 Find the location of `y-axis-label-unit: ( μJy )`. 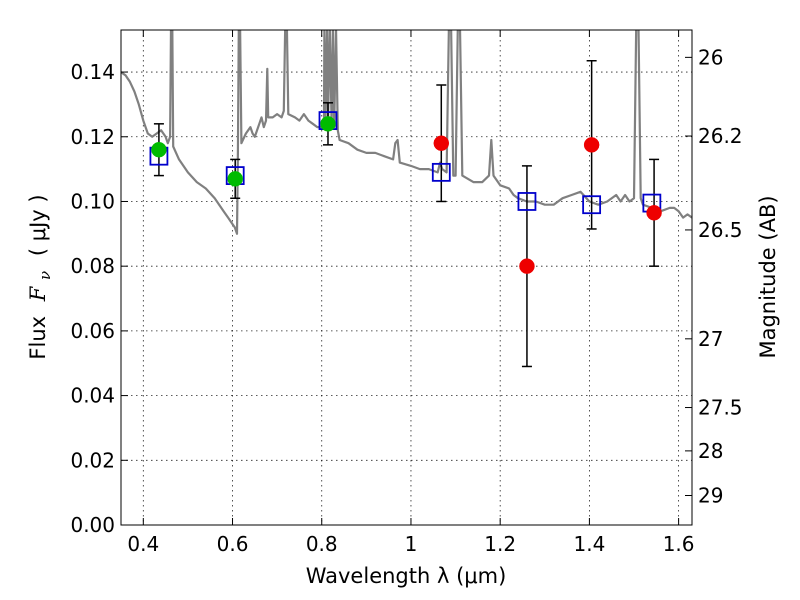

y-axis-label-unit: ( μJy ) is located at coordinates (38, 225).